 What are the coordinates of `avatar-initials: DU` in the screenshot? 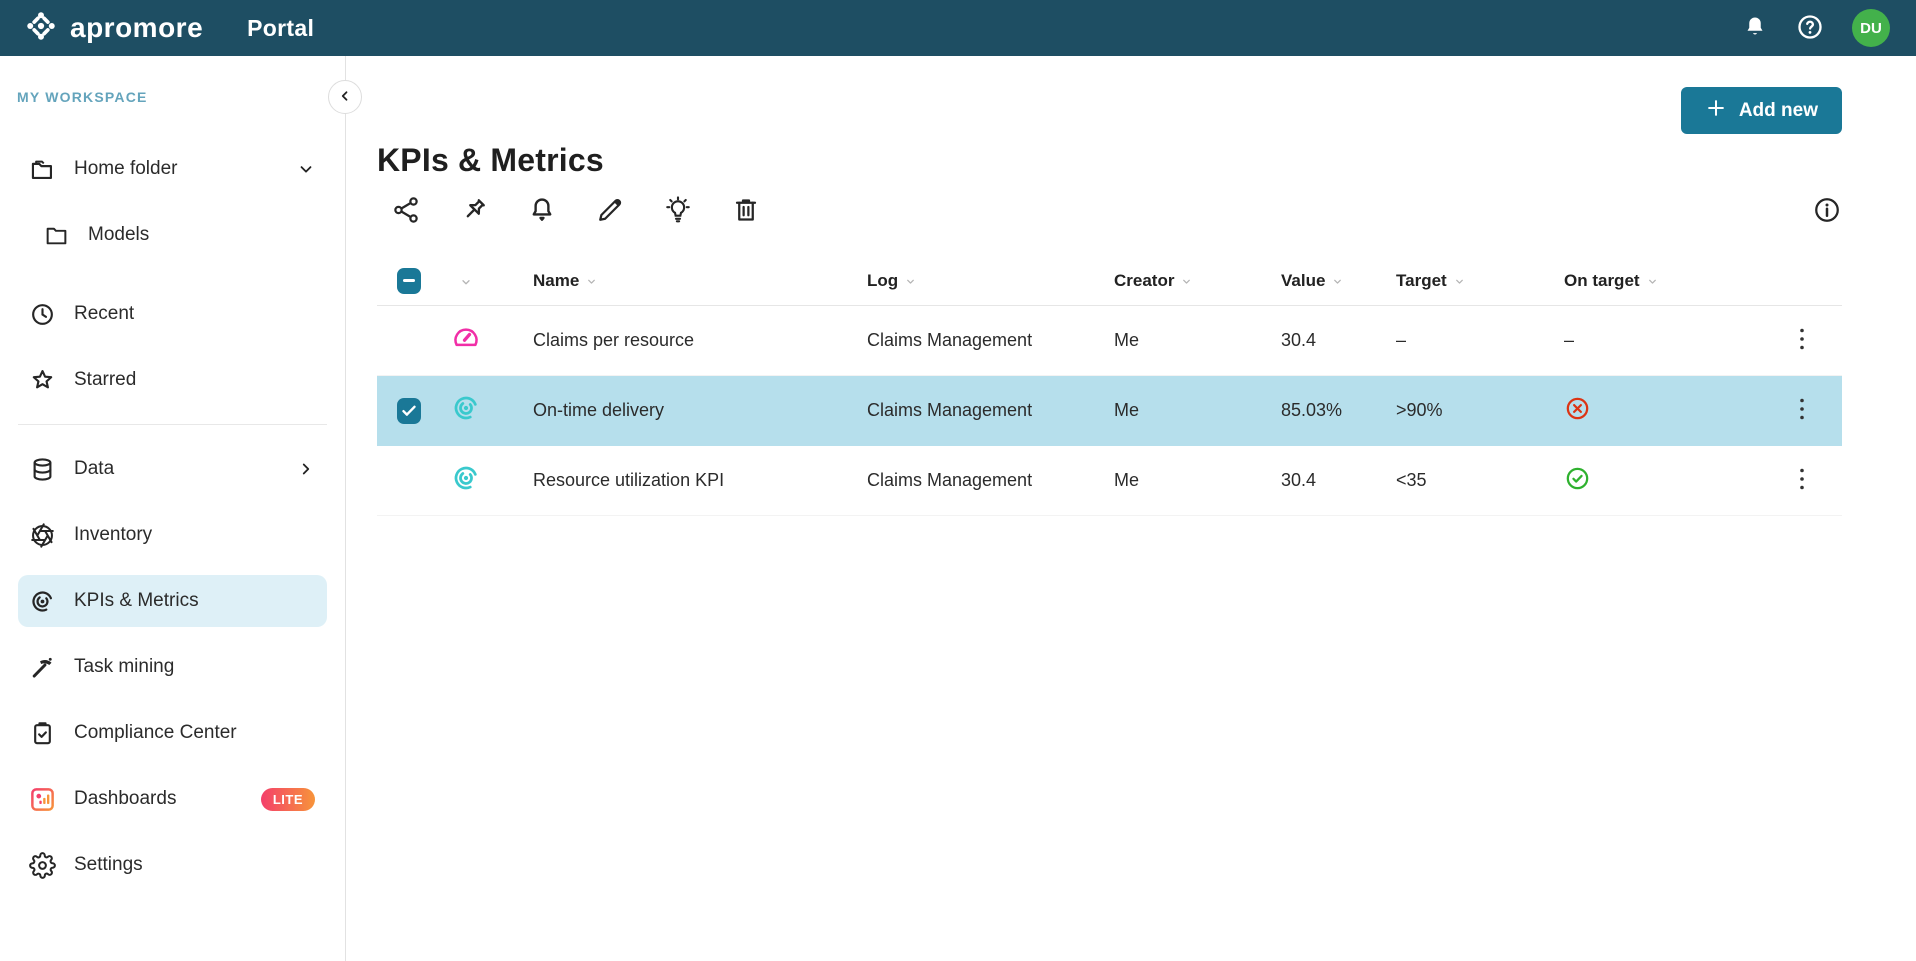 It's located at (1871, 28).